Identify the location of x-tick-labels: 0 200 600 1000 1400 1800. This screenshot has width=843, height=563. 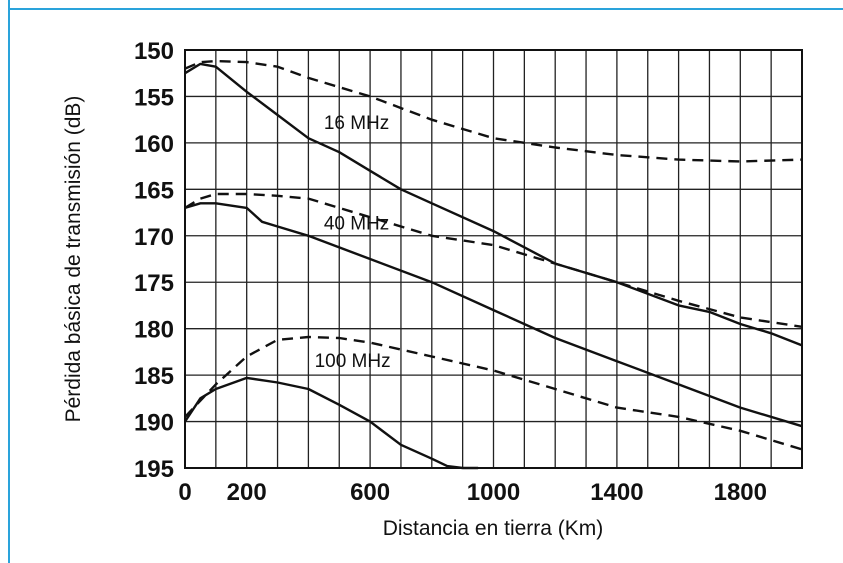
(472, 492).